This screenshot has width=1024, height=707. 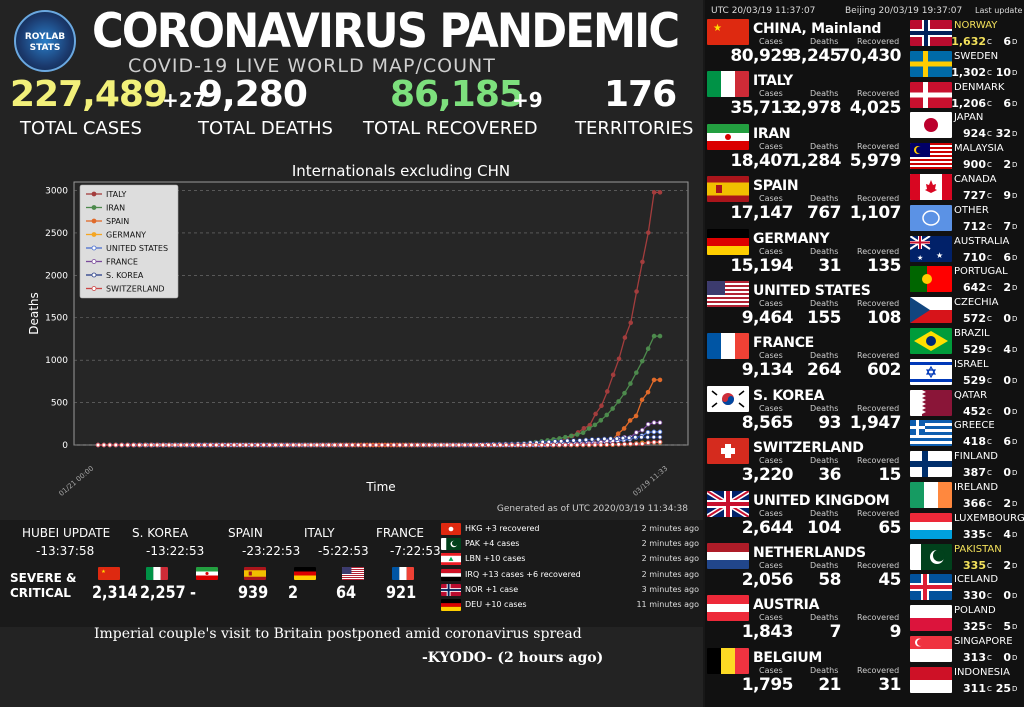 What do you see at coordinates (805, 673) in the screenshot?
I see `country-row: BELGIUM Cases Deaths Recovered 1,795 21 31` at bounding box center [805, 673].